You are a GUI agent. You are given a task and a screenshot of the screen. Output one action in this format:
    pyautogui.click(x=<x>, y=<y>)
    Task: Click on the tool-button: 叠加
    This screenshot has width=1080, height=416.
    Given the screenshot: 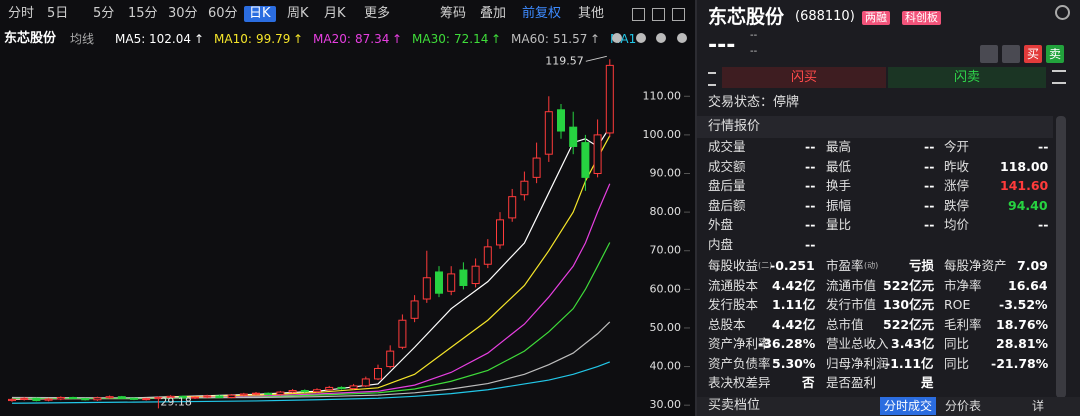 What is the action you would take?
    pyautogui.click(x=493, y=13)
    